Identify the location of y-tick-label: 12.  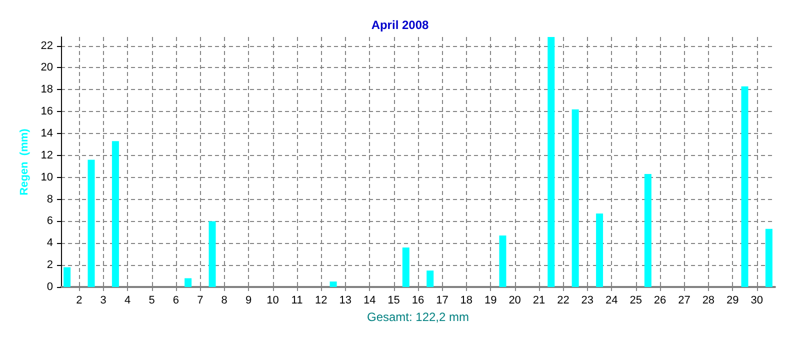
(46, 155).